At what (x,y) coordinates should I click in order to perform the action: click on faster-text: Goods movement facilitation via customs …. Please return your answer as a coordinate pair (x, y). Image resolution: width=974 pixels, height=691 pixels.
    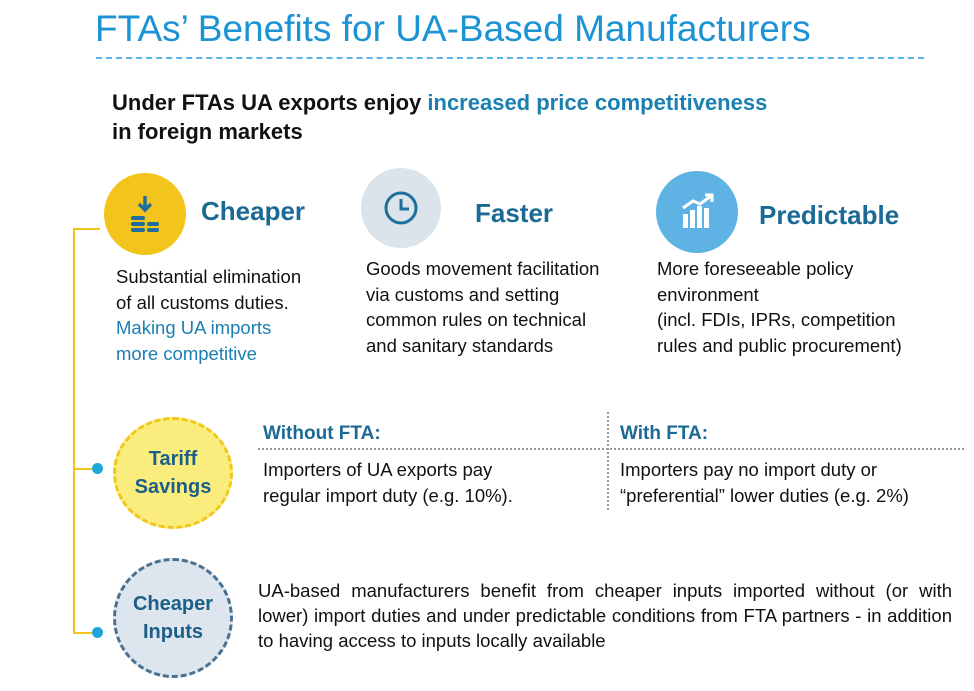
    Looking at the image, I should click on (482, 307).